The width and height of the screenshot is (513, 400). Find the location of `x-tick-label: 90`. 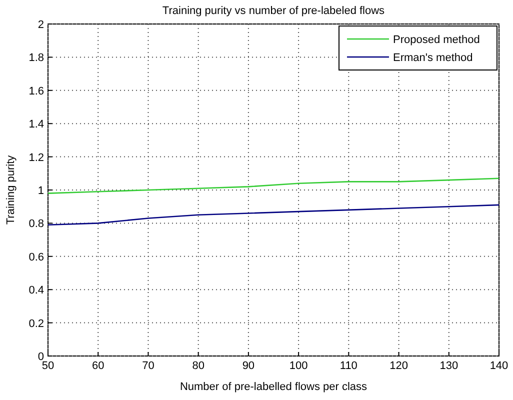

x-tick-label: 90 is located at coordinates (248, 366).